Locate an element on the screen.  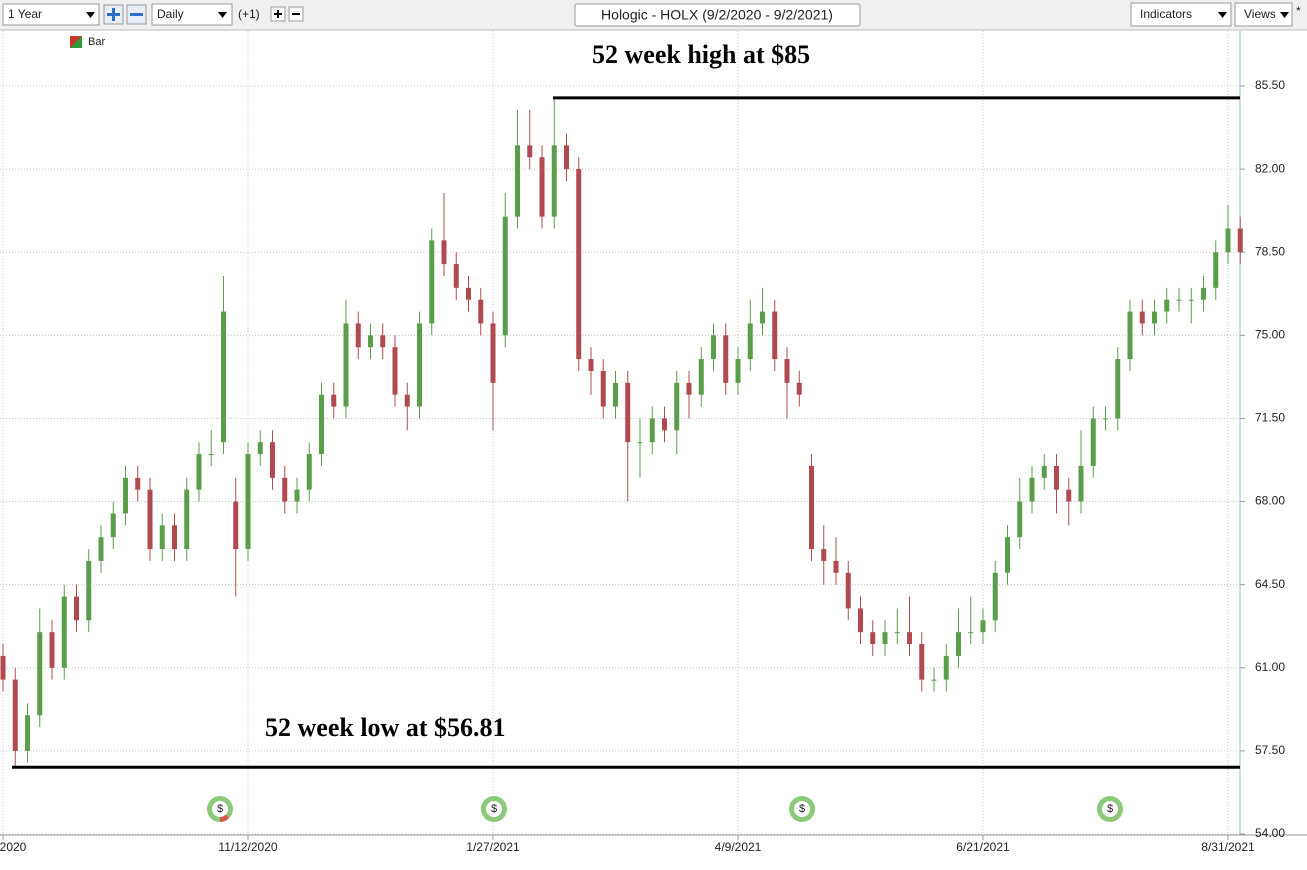
x-tick-label: 6/21/2021 is located at coordinates (983, 847).